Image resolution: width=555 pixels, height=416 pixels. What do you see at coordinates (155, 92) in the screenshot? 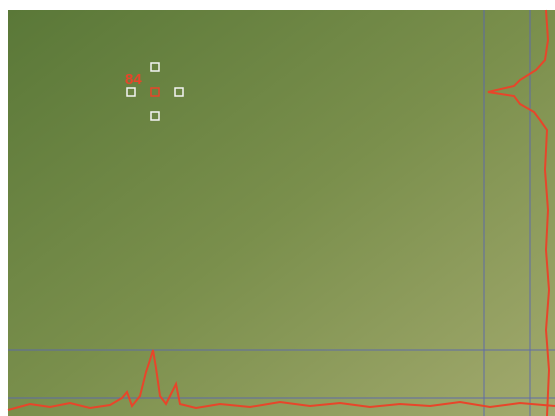
I see `center-point` at bounding box center [155, 92].